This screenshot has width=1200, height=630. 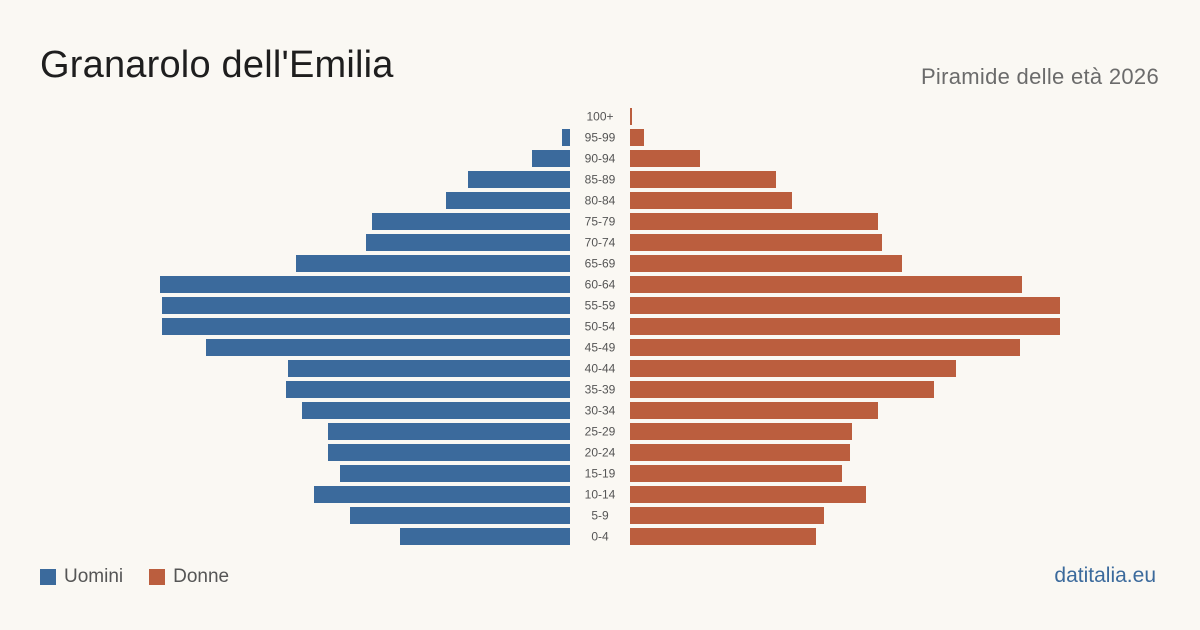 I want to click on brand-link: datitalia.eu, so click(x=1105, y=575).